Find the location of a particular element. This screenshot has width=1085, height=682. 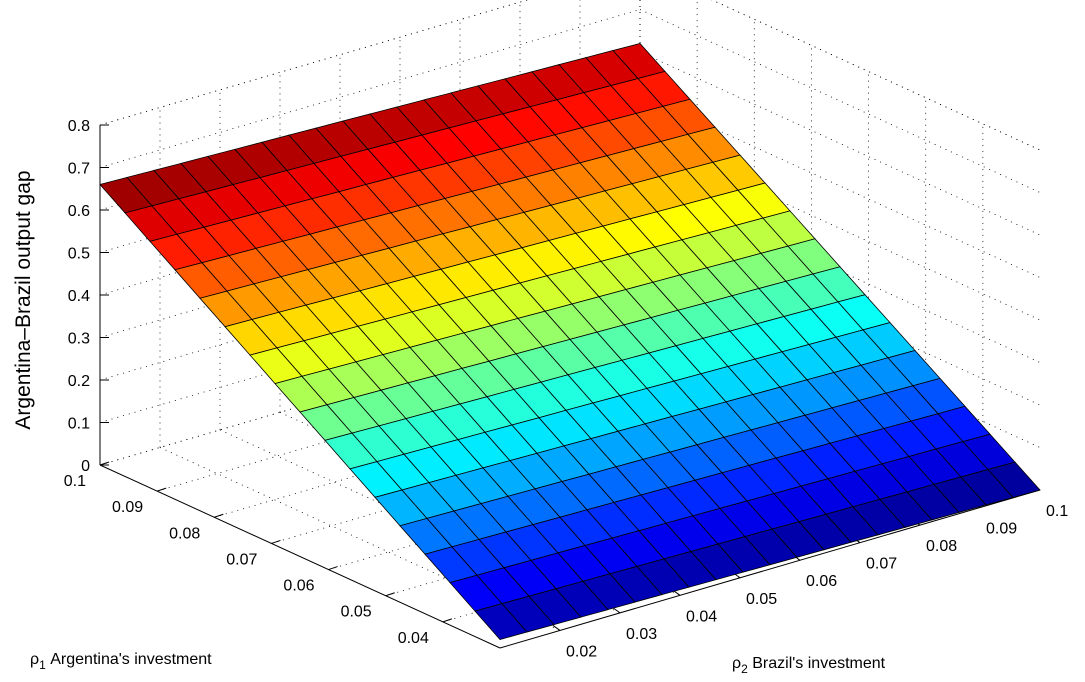

z-tick-label: 0.6 is located at coordinates (79, 211).